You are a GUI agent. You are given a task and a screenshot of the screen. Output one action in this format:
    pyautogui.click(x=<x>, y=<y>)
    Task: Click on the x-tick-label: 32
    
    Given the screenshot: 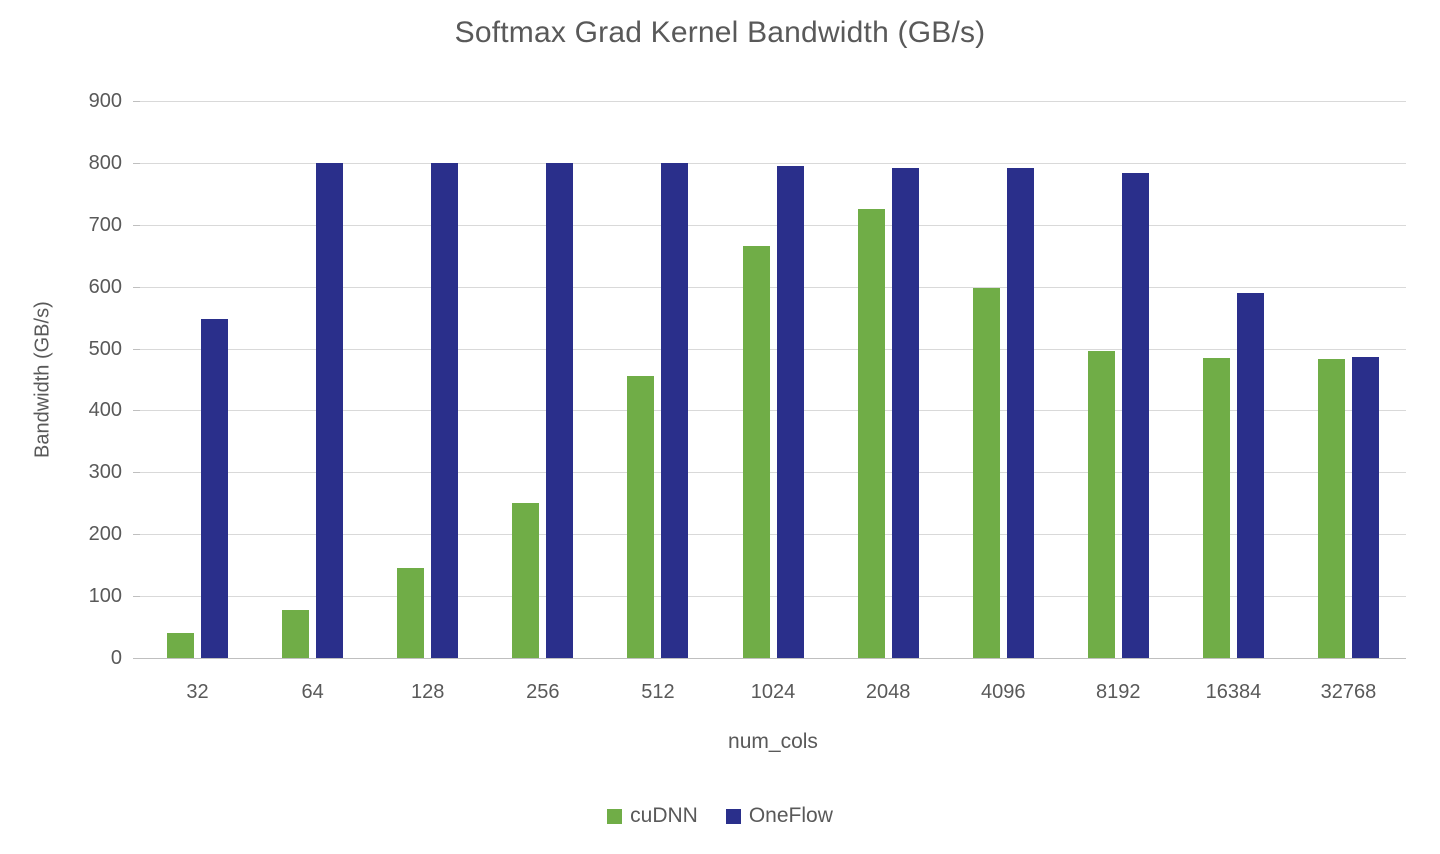 What is the action you would take?
    pyautogui.click(x=197, y=692)
    